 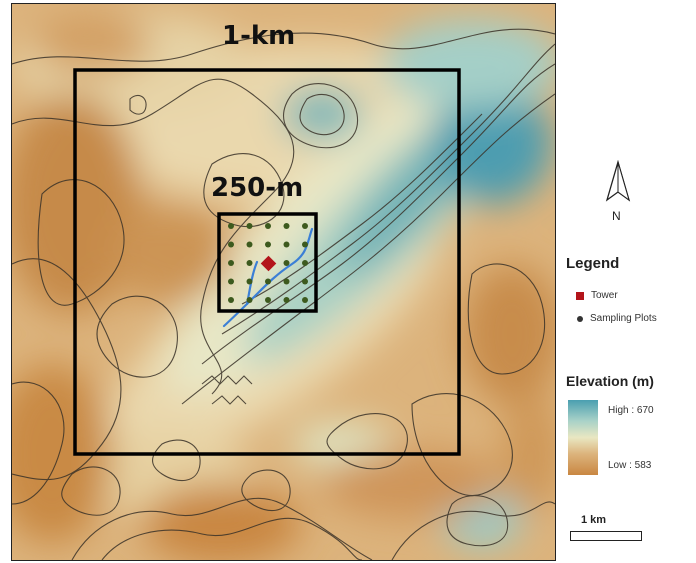 I want to click on legend-item-tower: Tower, so click(x=597, y=295).